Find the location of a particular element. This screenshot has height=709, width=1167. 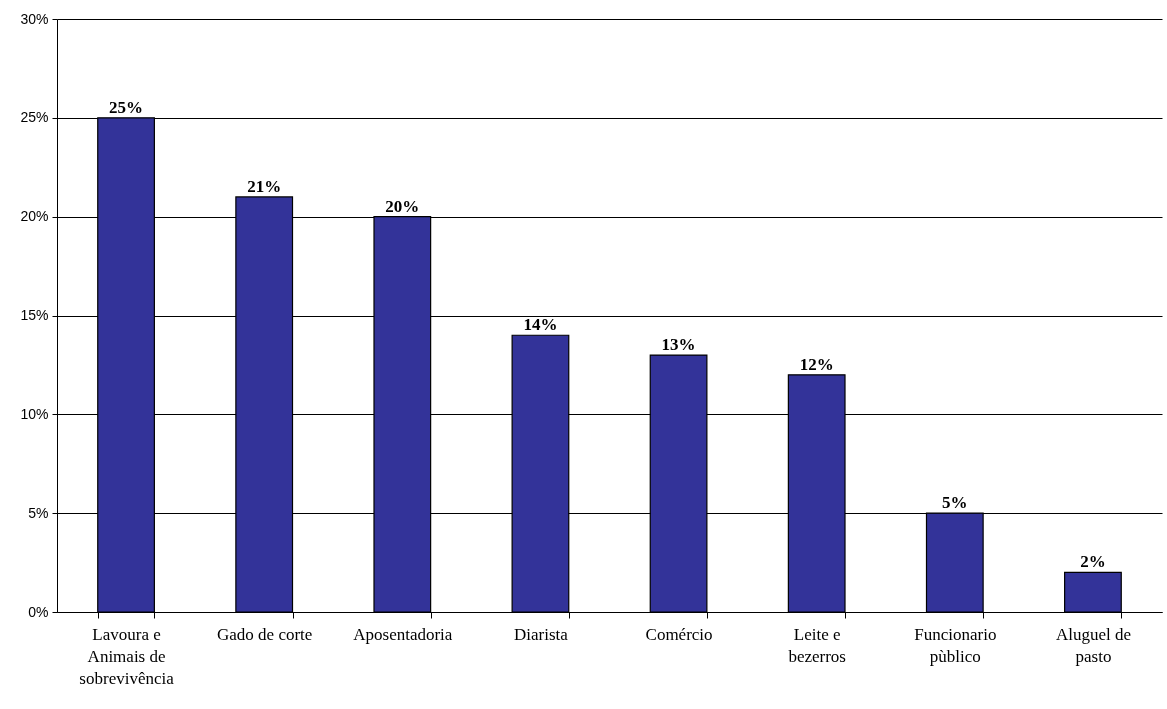

data-label: 21% is located at coordinates (264, 186).